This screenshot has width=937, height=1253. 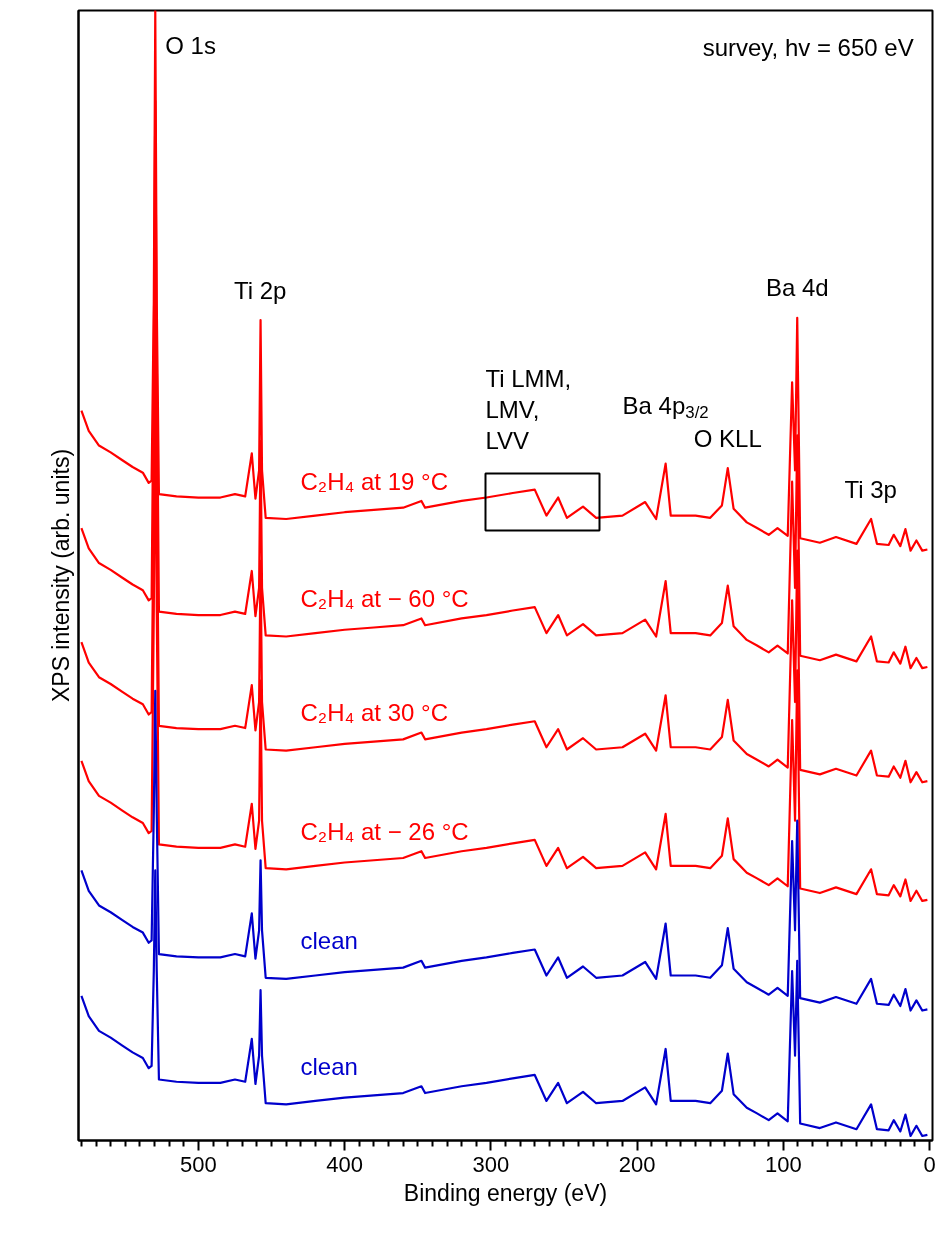 I want to click on annotation: Ti 3p, so click(x=870, y=489).